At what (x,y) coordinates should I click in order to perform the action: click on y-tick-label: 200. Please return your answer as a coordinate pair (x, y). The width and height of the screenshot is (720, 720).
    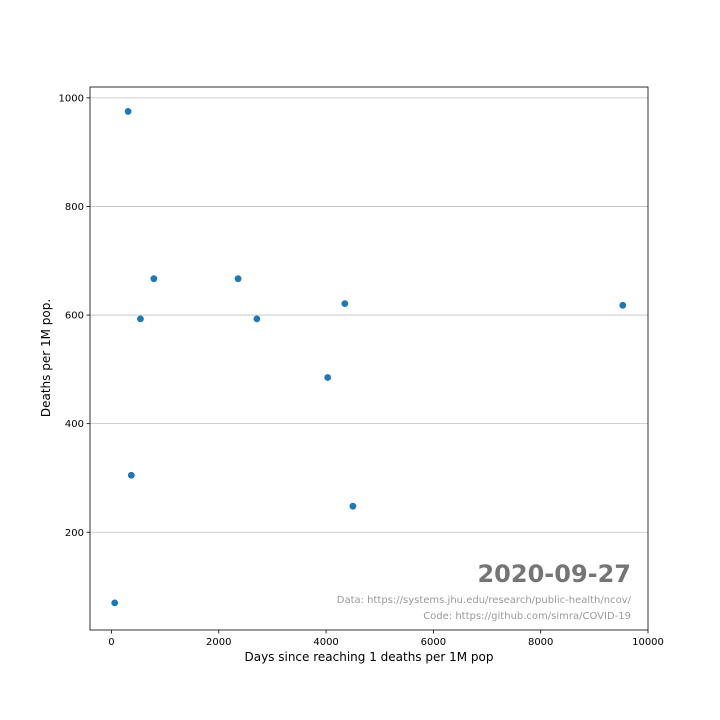
    Looking at the image, I should click on (74, 533).